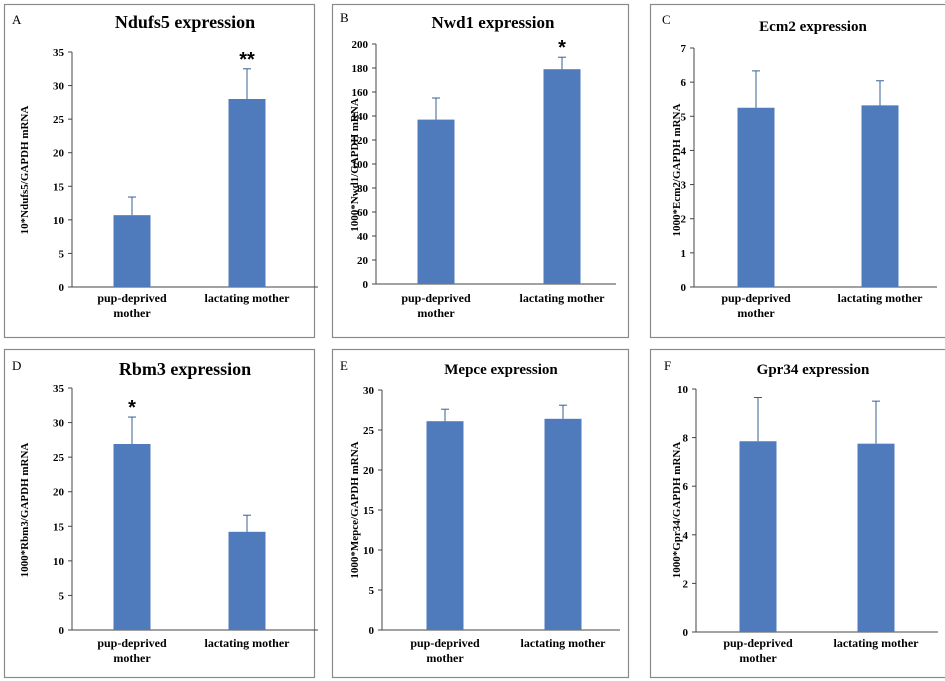 This screenshot has height=681, width=945. What do you see at coordinates (813, 370) in the screenshot?
I see `chart-title: Gpr34 expression` at bounding box center [813, 370].